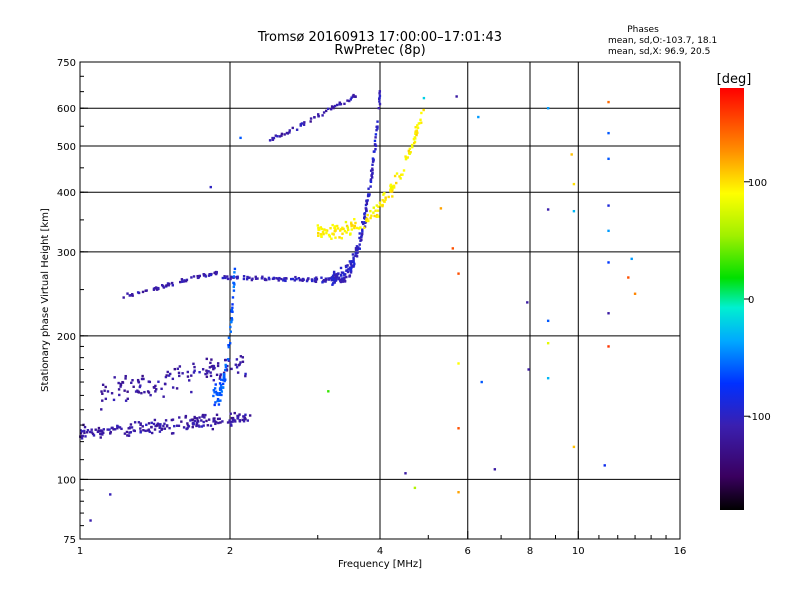 This screenshot has width=800, height=600. I want to click on y-tick-label: 400, so click(66, 193).